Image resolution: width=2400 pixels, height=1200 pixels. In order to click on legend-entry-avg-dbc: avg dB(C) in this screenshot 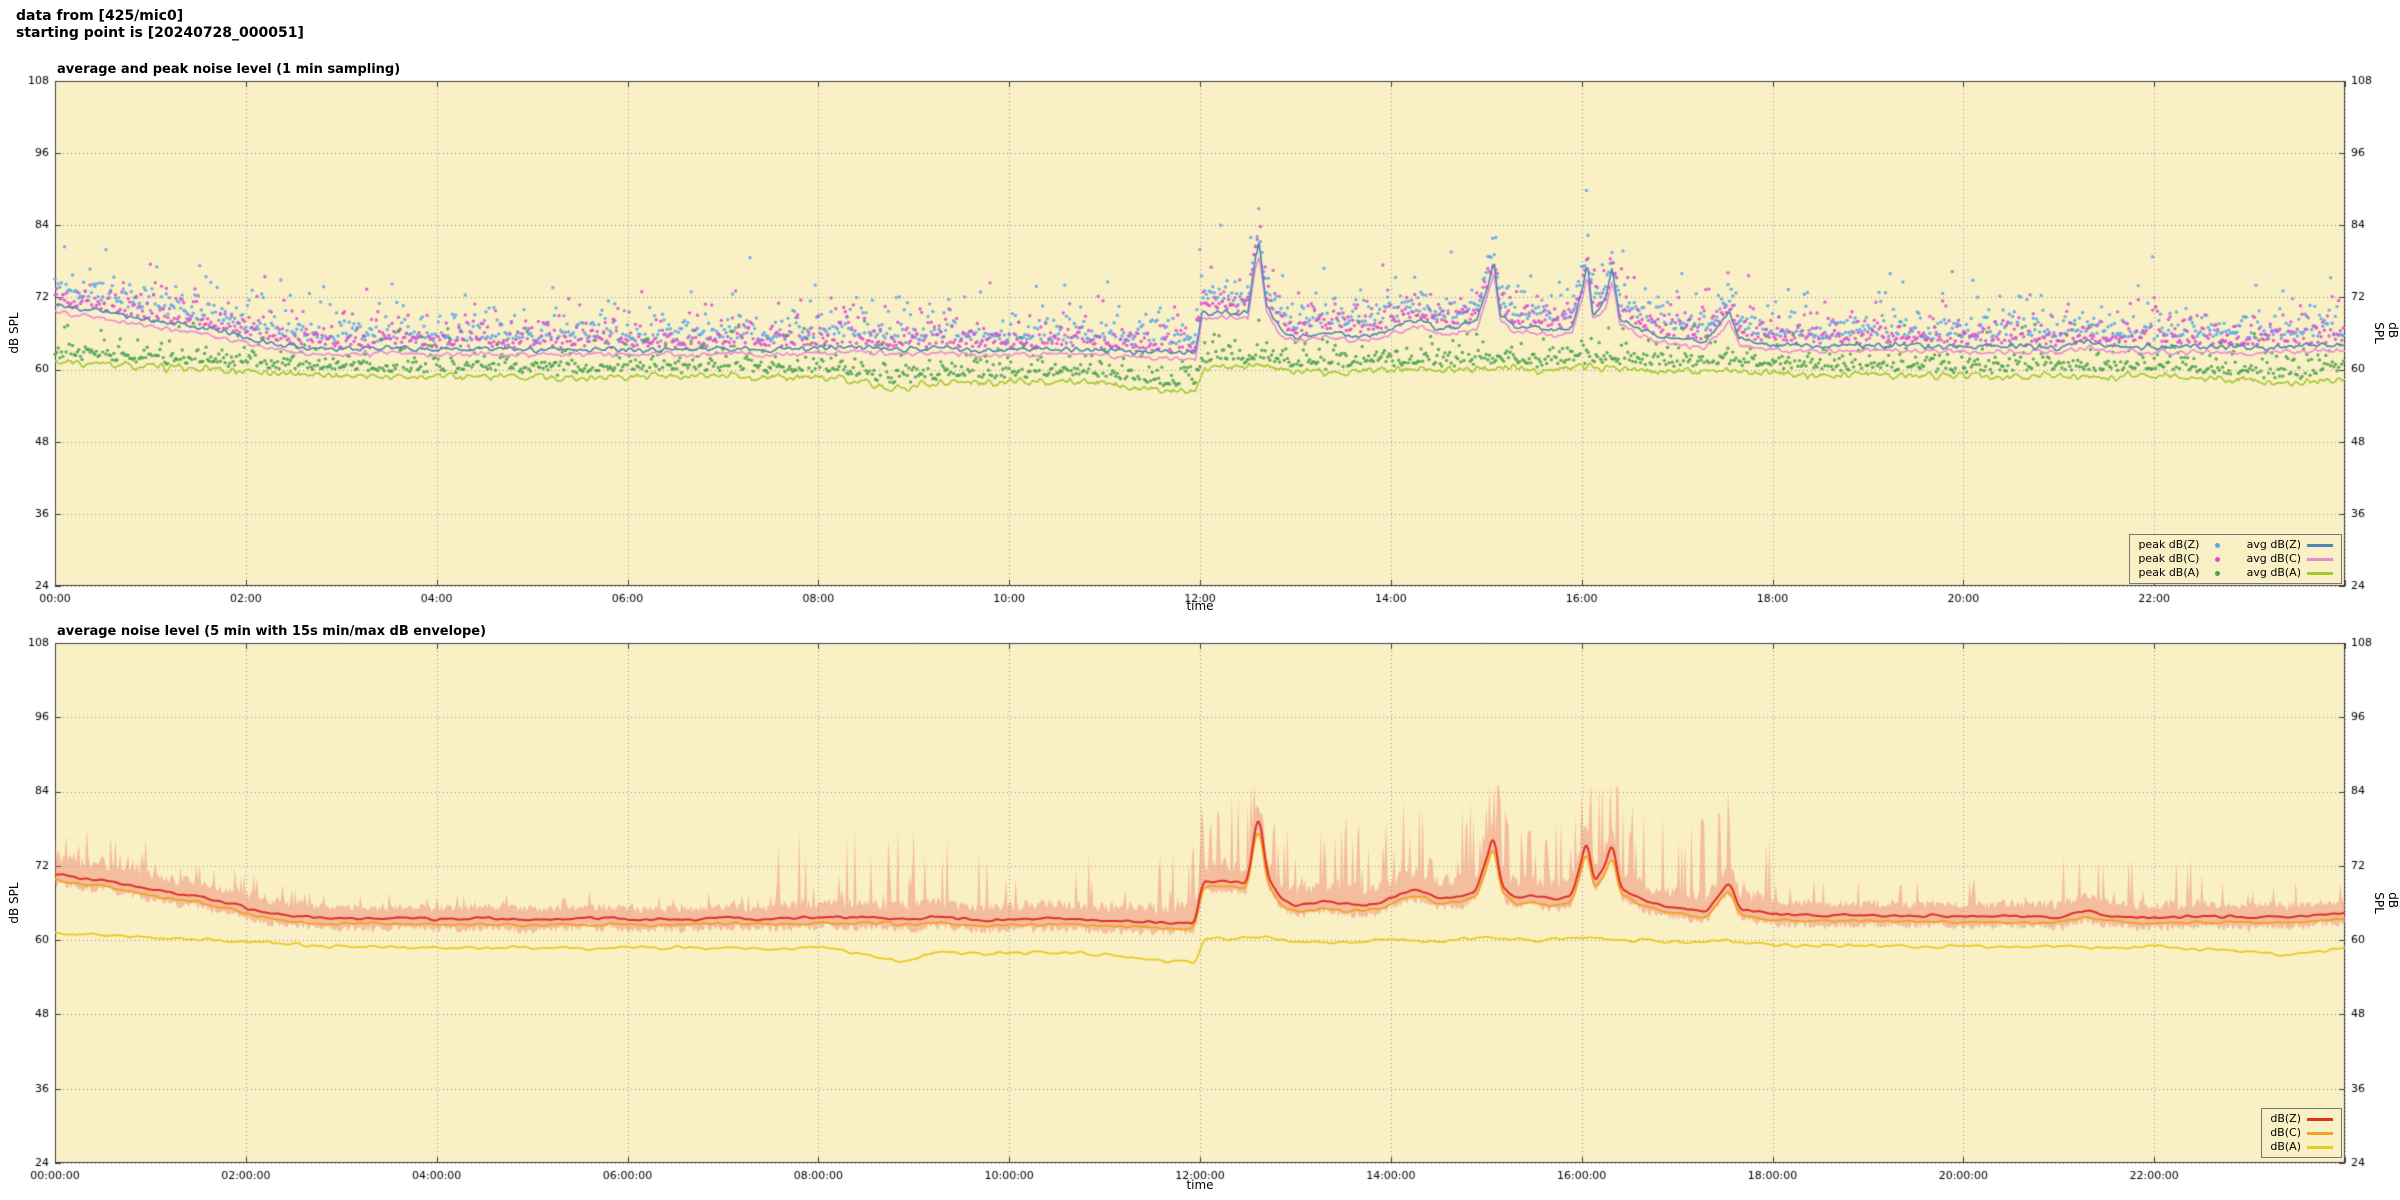, I will do `click(2289, 559)`.